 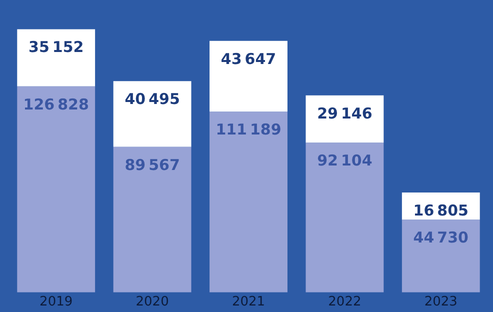 What do you see at coordinates (152, 302) in the screenshot?
I see `x-tick-label: 2020` at bounding box center [152, 302].